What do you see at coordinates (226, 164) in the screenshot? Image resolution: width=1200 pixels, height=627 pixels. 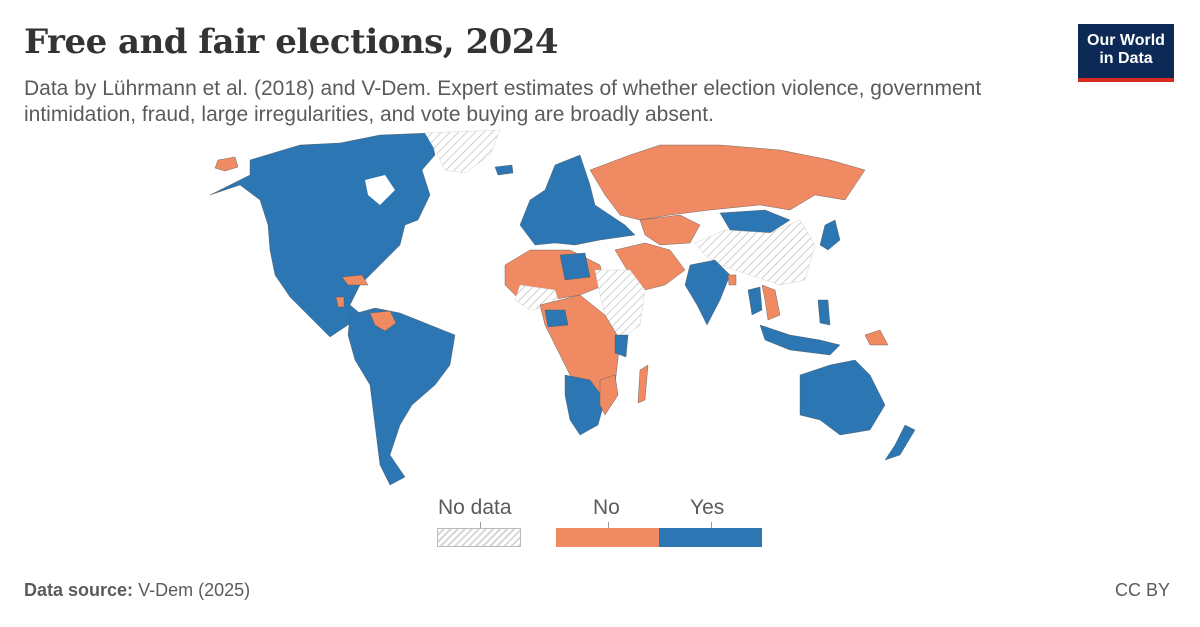 I see `region-alaska` at bounding box center [226, 164].